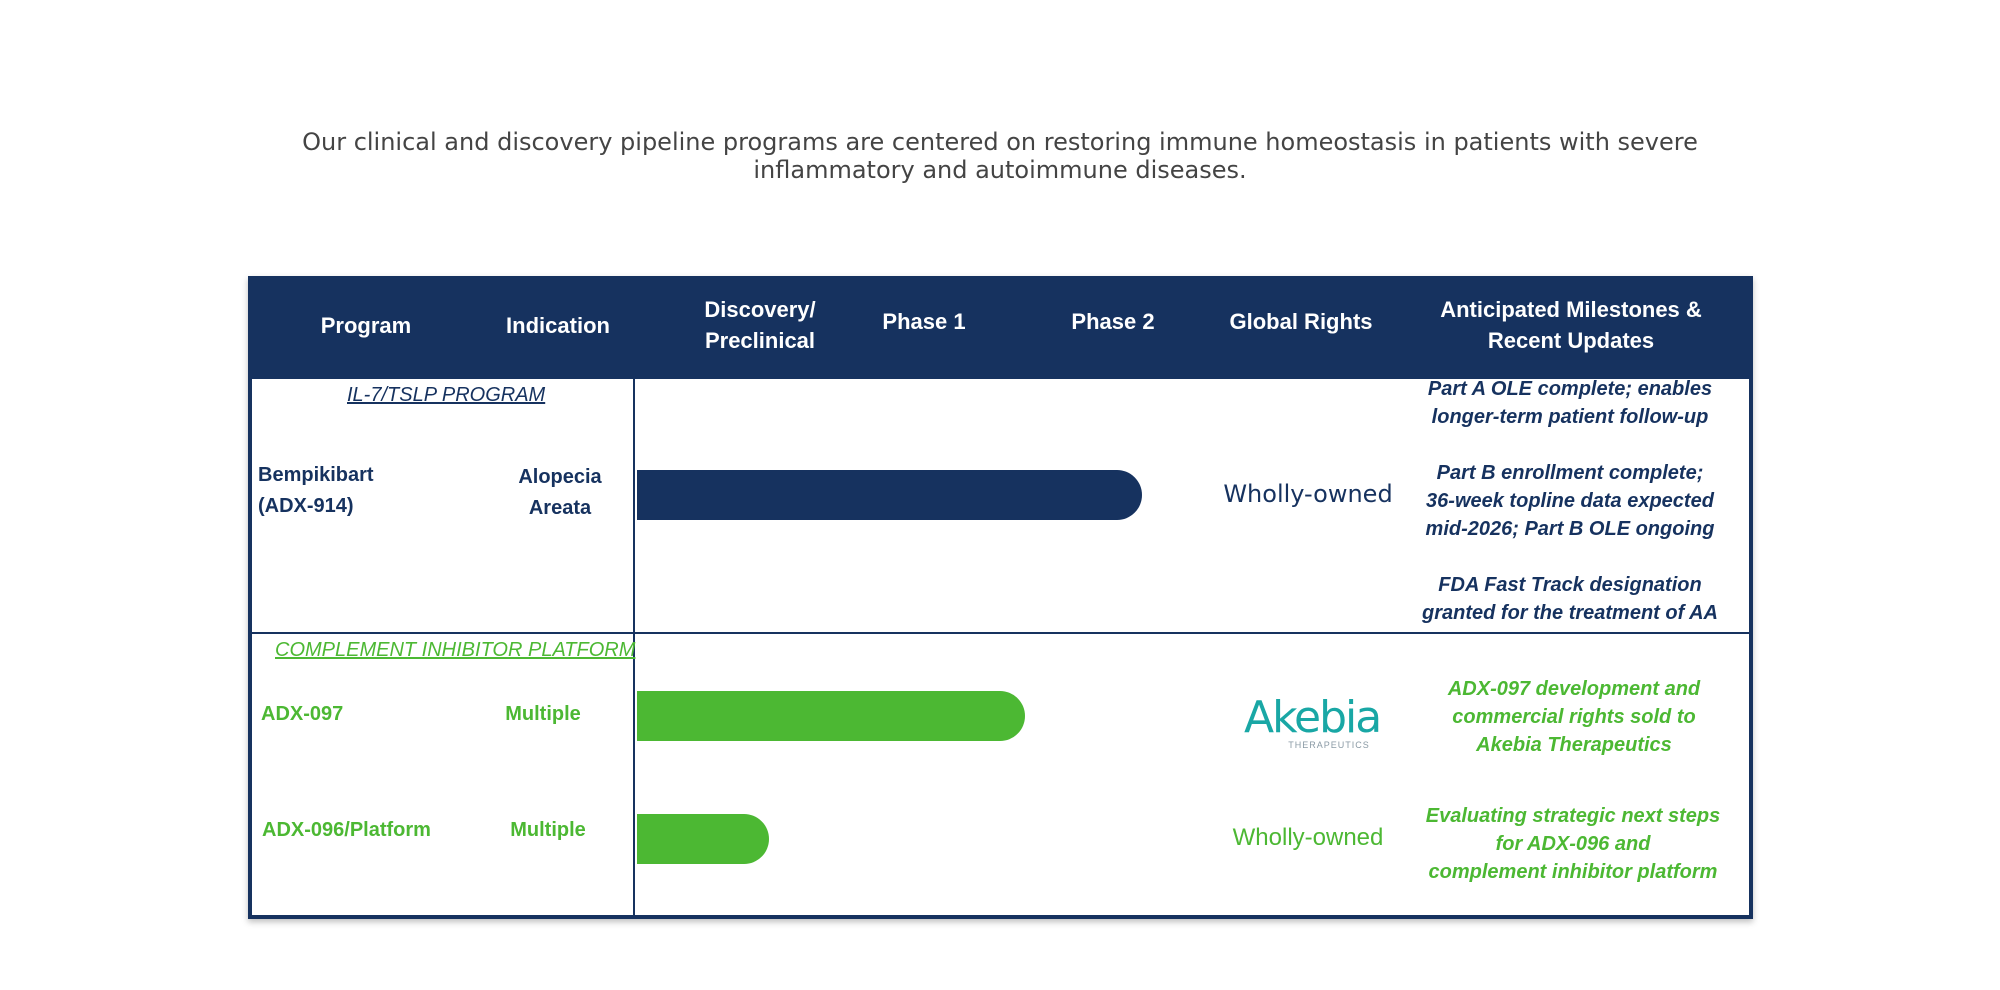  I want to click on milestone-line: commercial rights sold to, so click(1574, 717).